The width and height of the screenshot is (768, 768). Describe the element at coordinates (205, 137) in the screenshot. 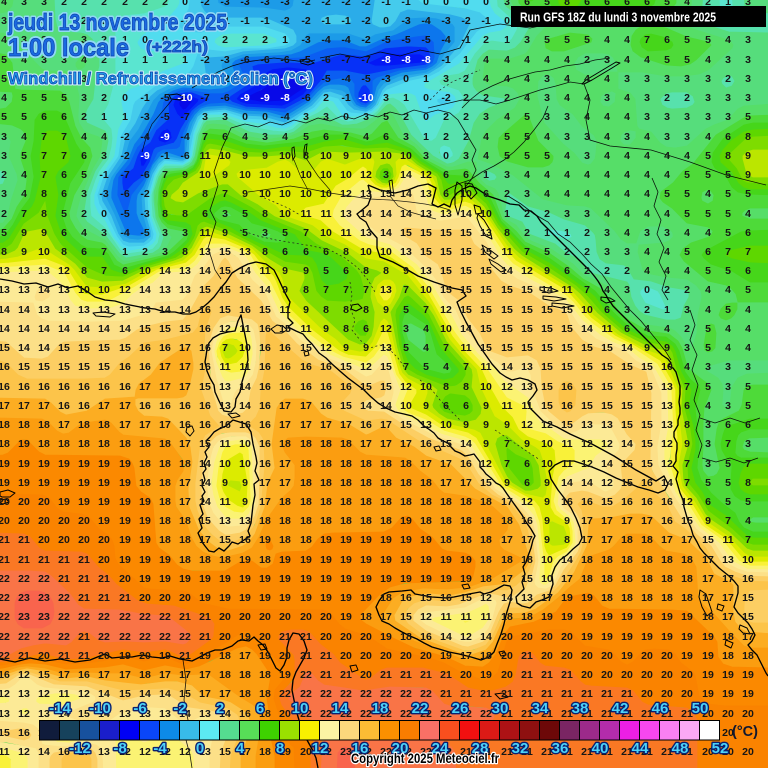

I see `svg-text: 7` at that location.